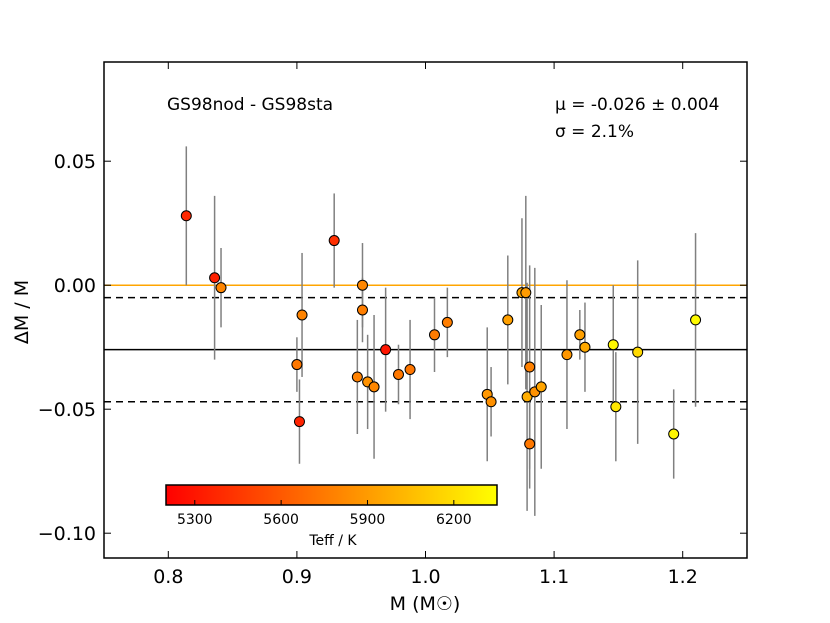  I want to click on y-tick-label: 0.05, so click(75, 162).